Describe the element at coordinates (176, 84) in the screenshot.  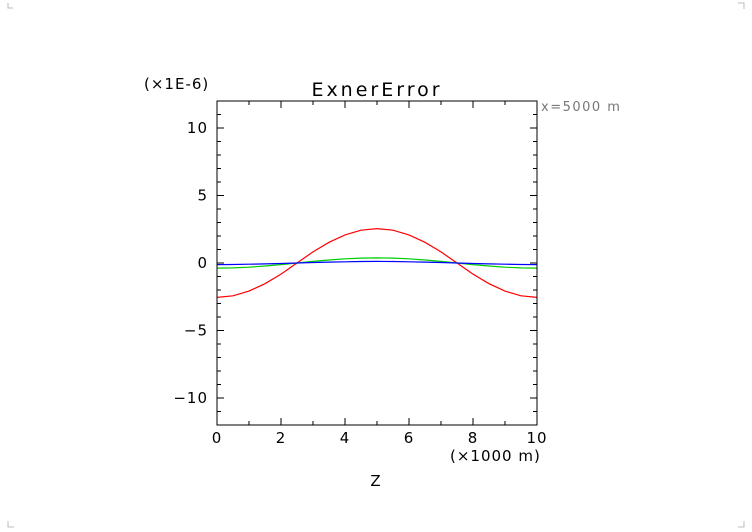
I see `y-multiplier-label: (×1E-6)` at that location.